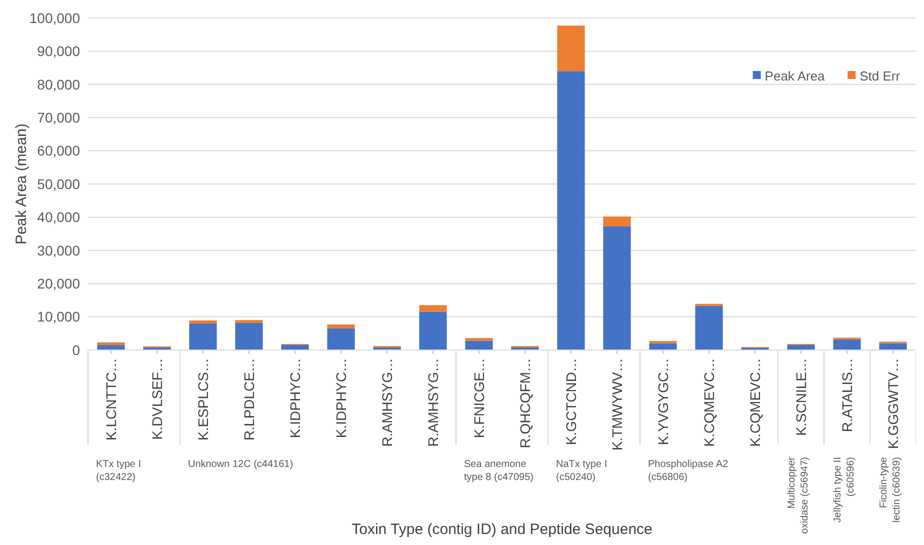 This screenshot has height=545, width=924. Describe the element at coordinates (890, 489) in the screenshot. I see `text: Ficolin-type lectin (c60639)` at that location.